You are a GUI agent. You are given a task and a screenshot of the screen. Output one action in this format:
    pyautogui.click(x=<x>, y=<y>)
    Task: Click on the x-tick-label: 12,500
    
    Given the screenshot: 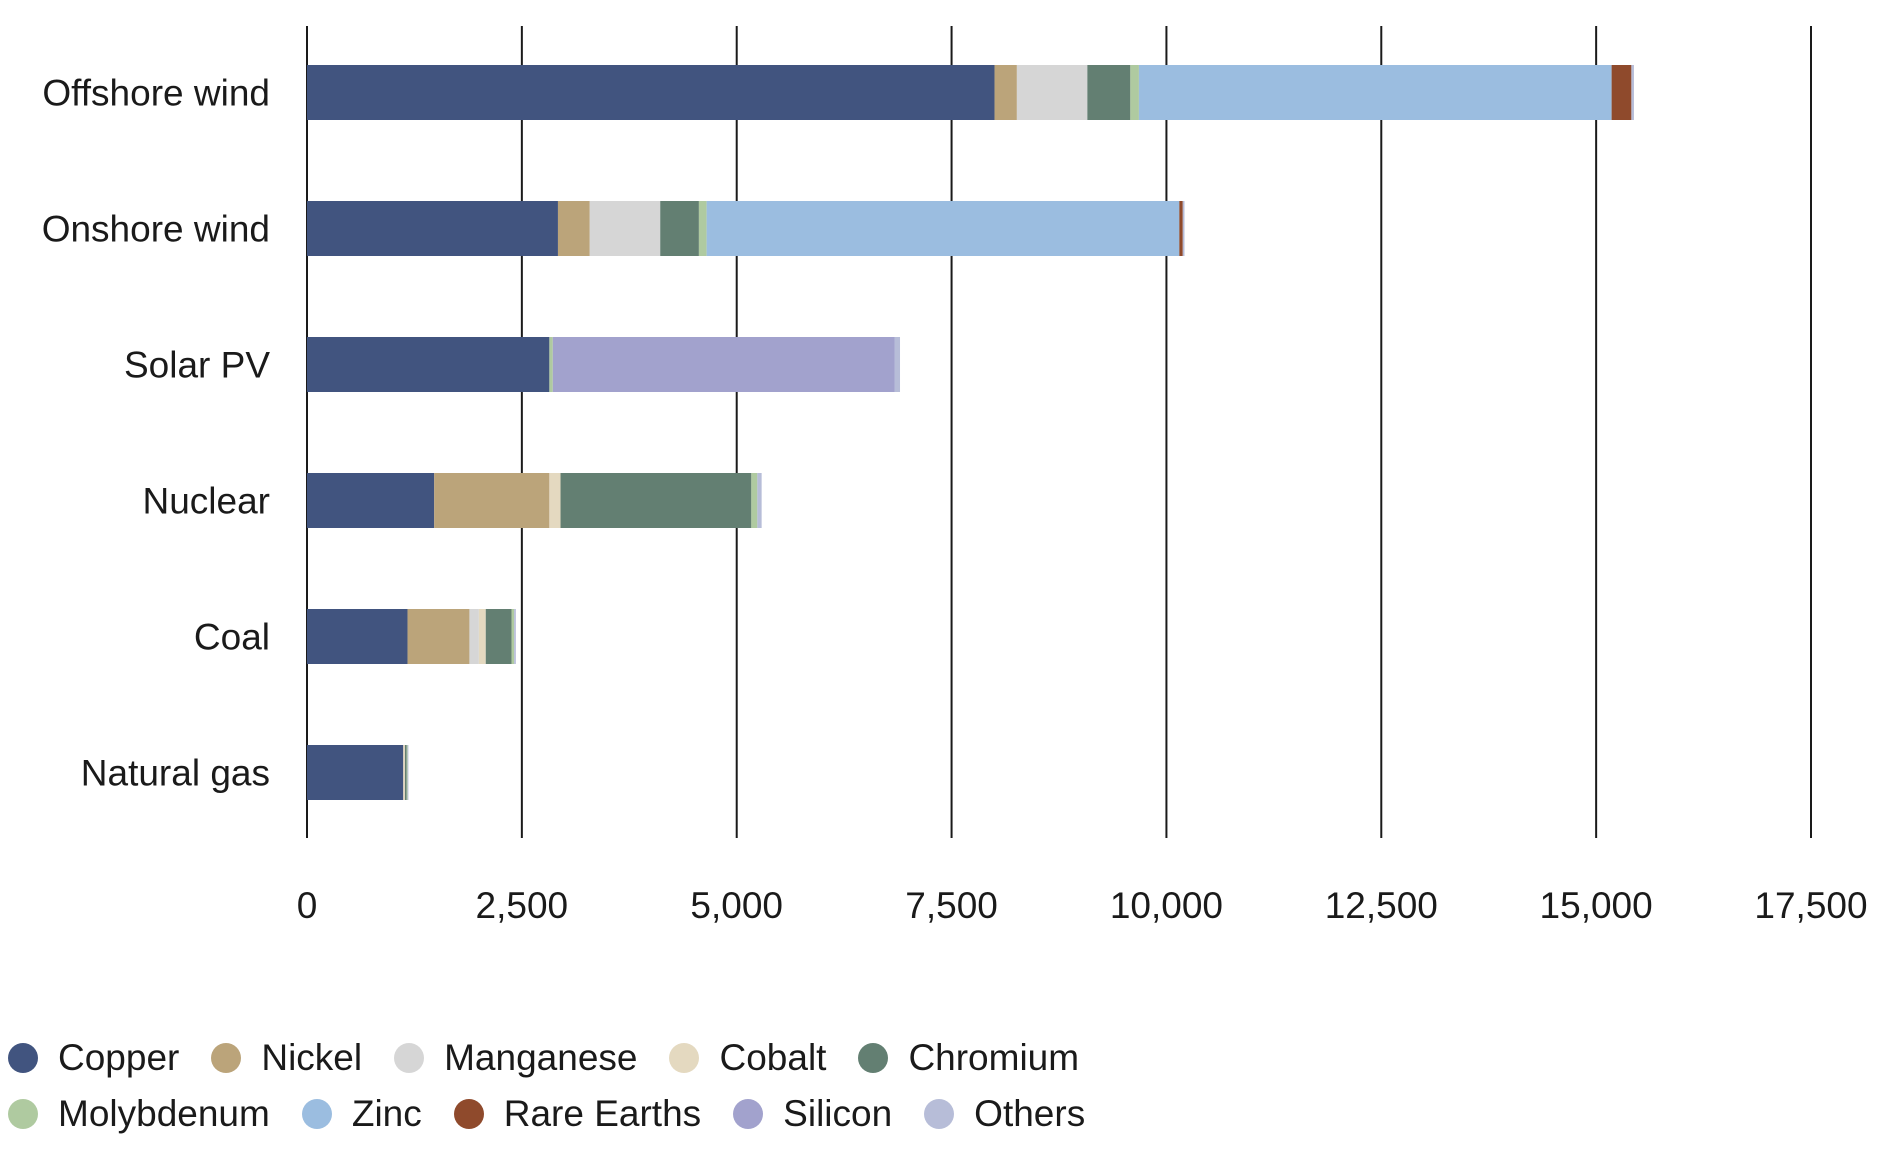 What is the action you would take?
    pyautogui.click(x=1381, y=905)
    